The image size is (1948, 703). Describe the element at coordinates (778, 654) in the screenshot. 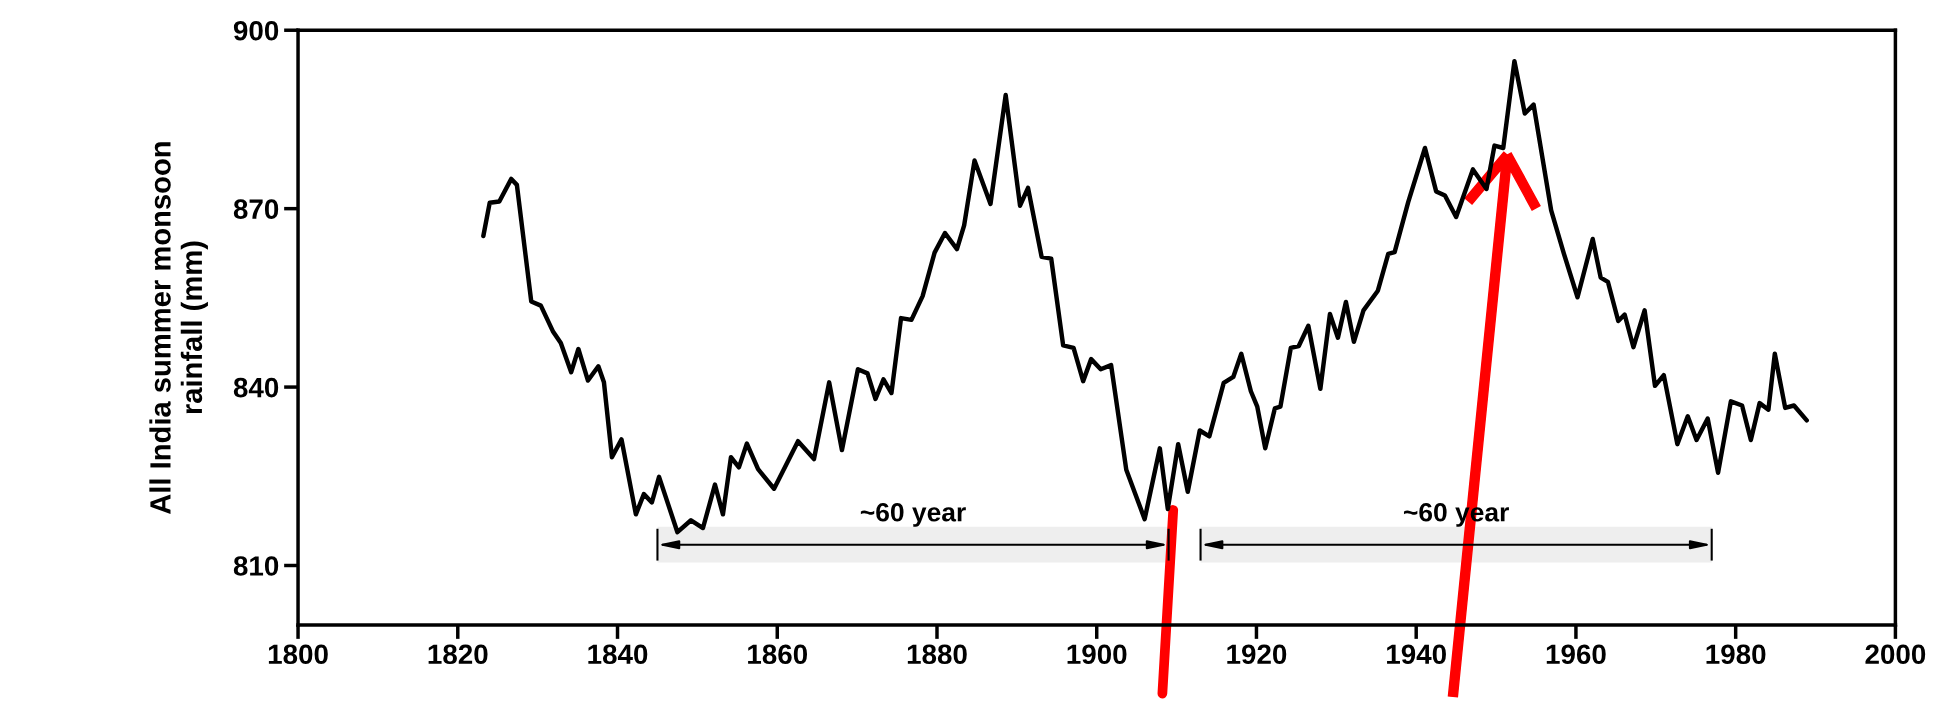

I see `x-tick-label: 1860` at that location.